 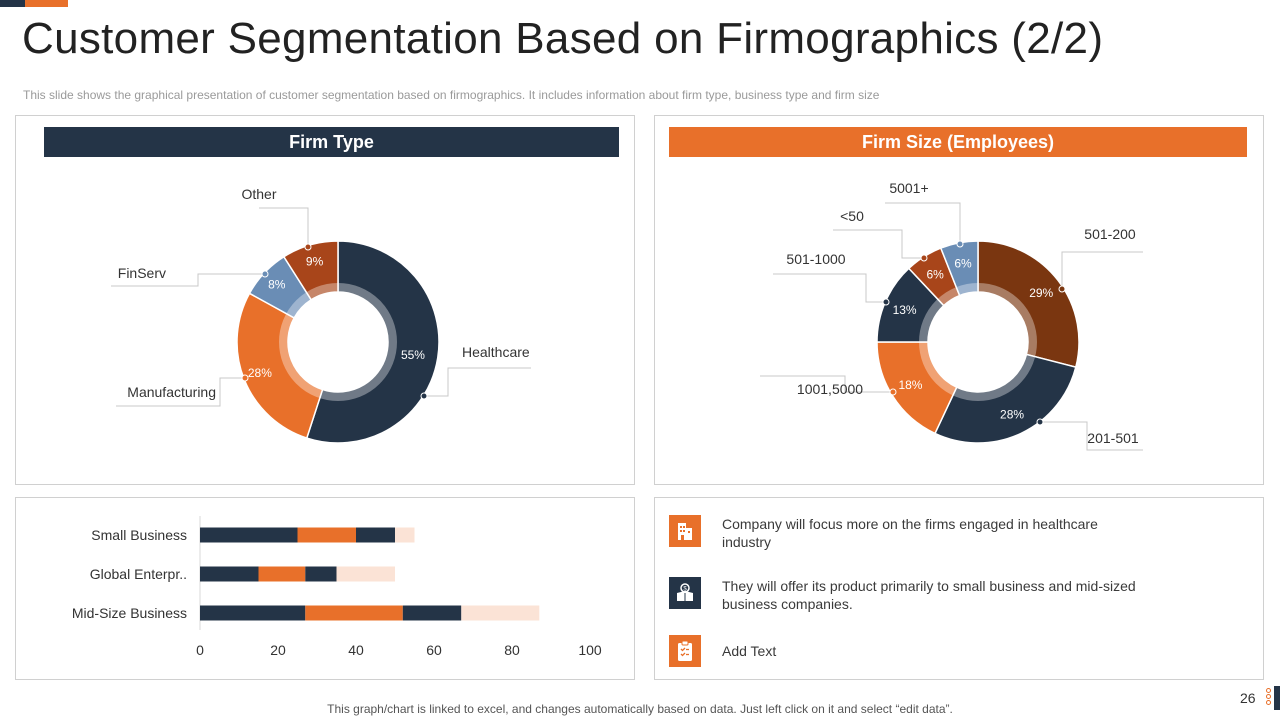 I want to click on firm-type-leader-finserv, so click(x=188, y=280).